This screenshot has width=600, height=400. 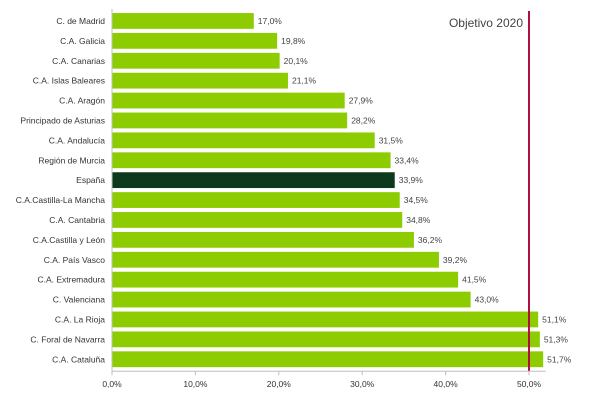 I want to click on category-label-4: C.A. Aragón, so click(x=82, y=101).